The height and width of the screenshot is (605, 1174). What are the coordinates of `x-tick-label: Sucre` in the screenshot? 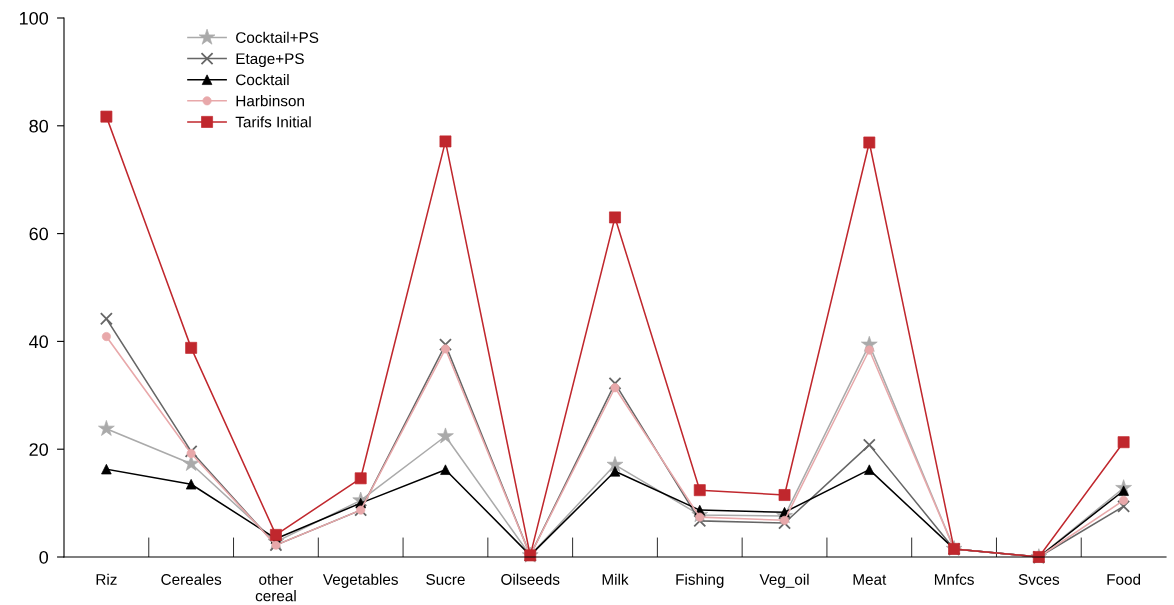 It's located at (445, 579).